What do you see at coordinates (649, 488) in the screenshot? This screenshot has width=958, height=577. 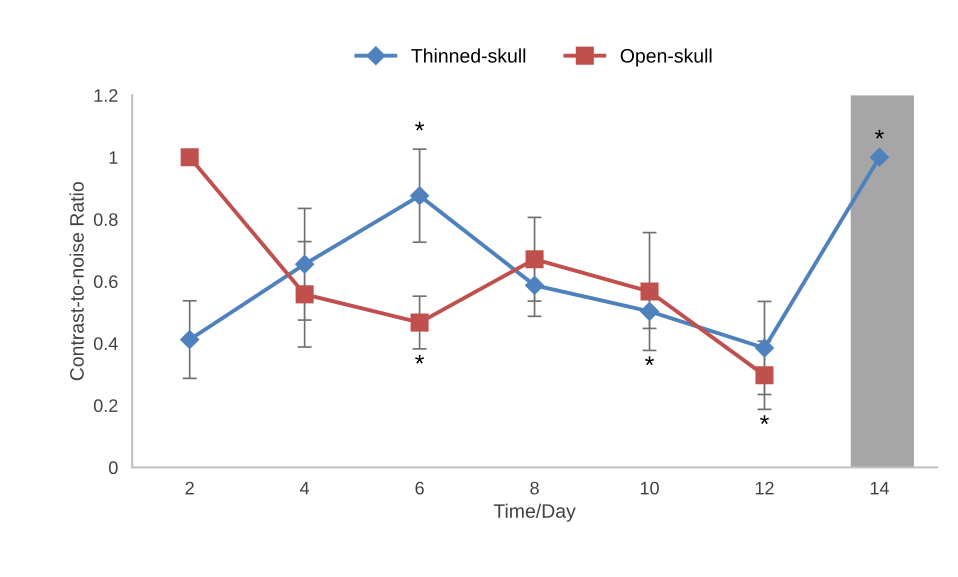 I see `x-tick-label: 10` at bounding box center [649, 488].